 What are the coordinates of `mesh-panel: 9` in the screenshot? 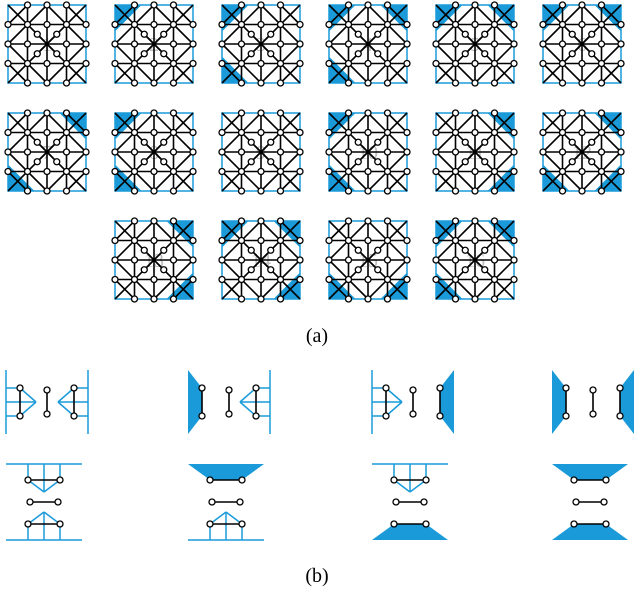 It's located at (261, 152).